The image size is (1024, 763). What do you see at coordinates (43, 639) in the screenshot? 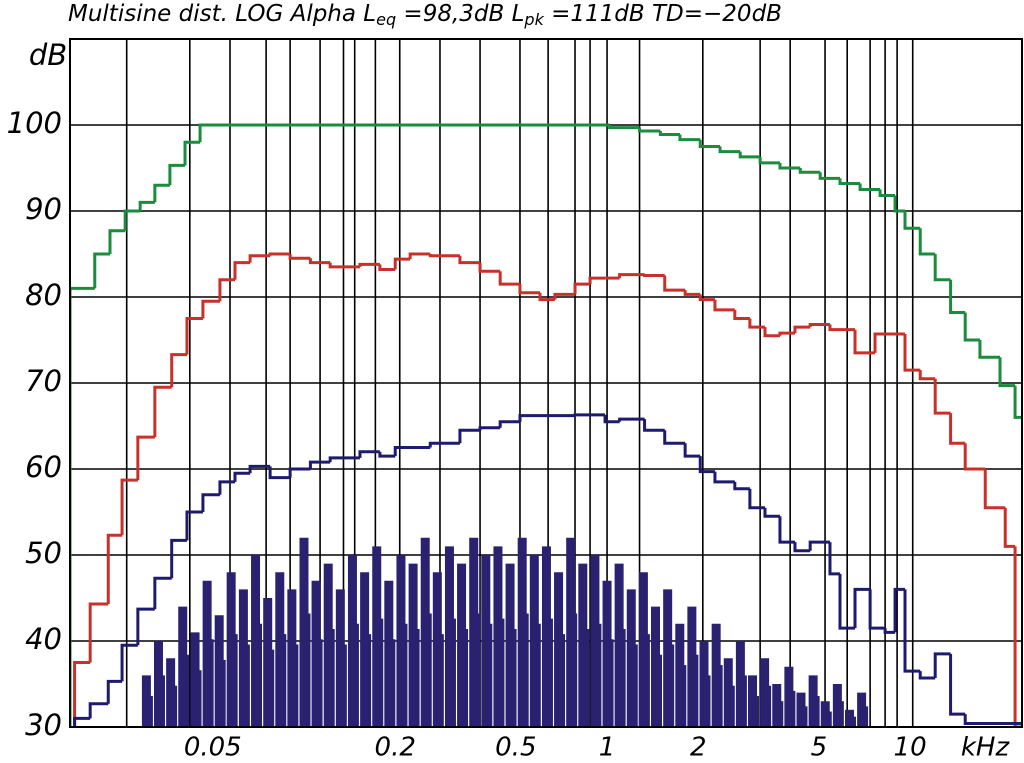
I see `y-tick-label: 40` at bounding box center [43, 639].